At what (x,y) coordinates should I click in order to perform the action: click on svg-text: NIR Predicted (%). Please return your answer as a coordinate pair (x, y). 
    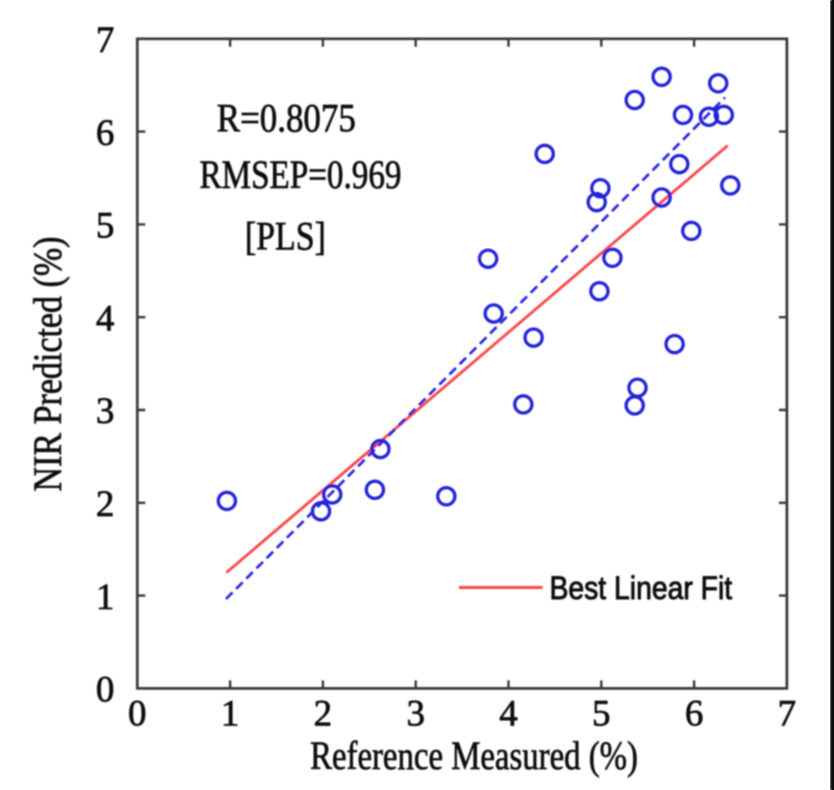
    Looking at the image, I should click on (47, 364).